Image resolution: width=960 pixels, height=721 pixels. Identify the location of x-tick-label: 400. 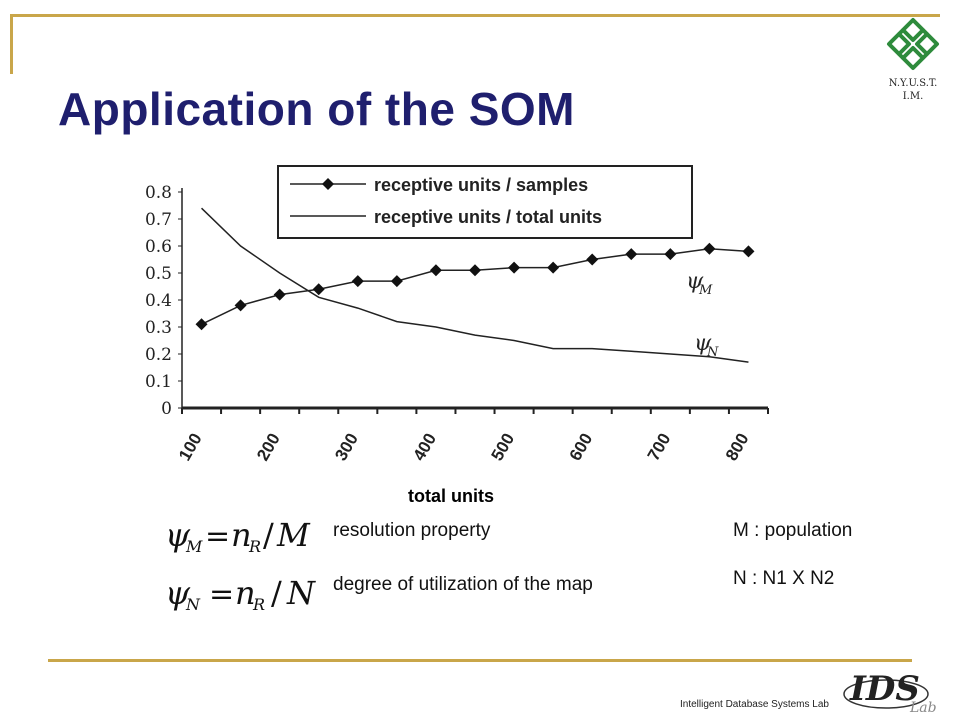
(424, 447).